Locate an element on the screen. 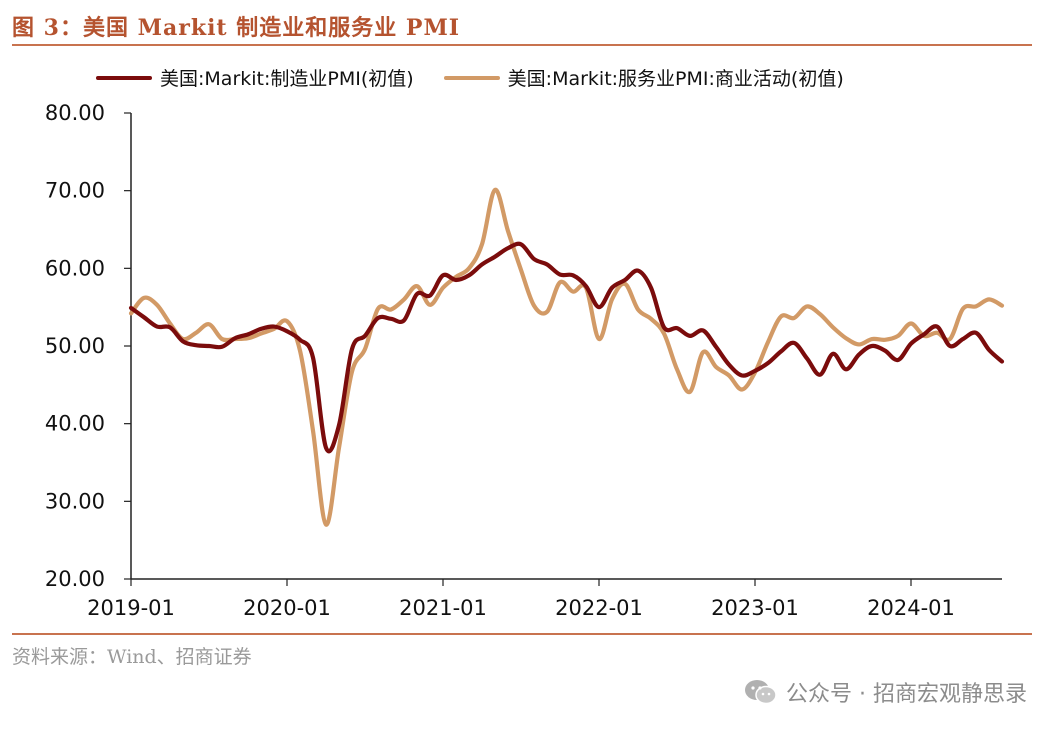 Image resolution: width=1055 pixels, height=735 pixels. y-tick-label: 20.00 is located at coordinates (75, 579).